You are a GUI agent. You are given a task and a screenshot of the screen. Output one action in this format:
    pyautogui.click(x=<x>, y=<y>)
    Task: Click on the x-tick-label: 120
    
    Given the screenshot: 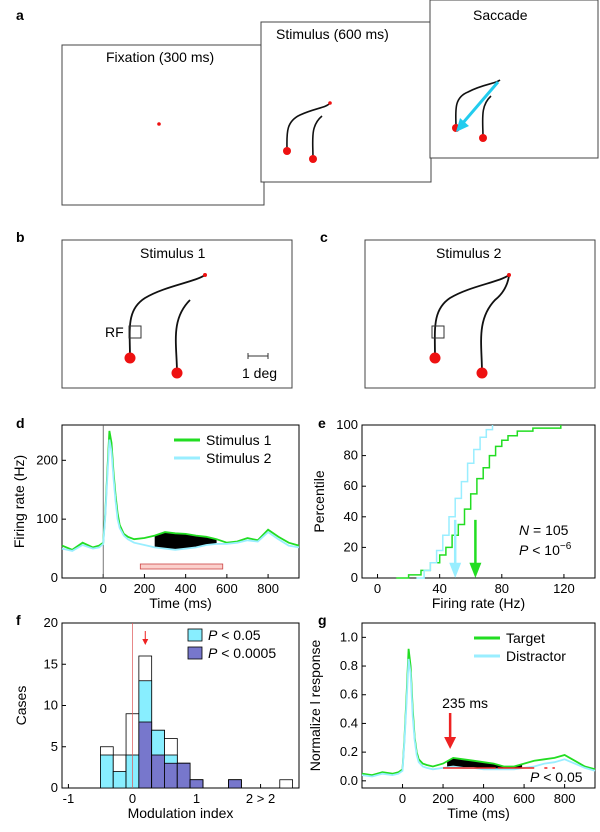 What is the action you would take?
    pyautogui.click(x=564, y=588)
    